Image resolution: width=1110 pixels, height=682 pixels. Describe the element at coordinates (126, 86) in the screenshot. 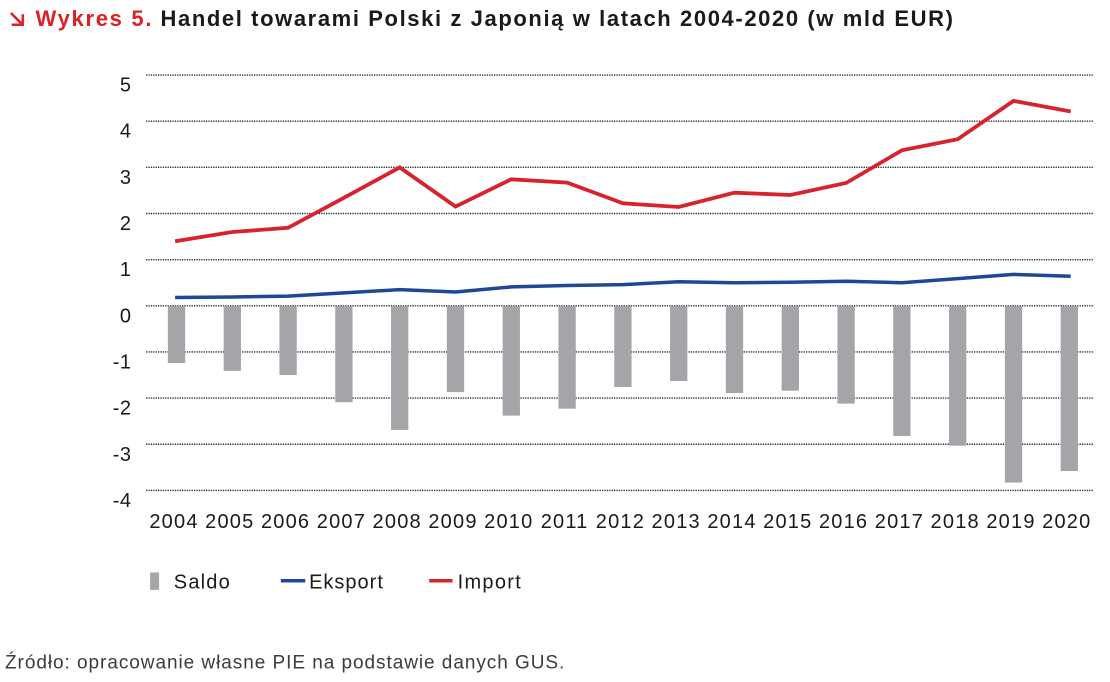

I see `svg-text: 5` at that location.